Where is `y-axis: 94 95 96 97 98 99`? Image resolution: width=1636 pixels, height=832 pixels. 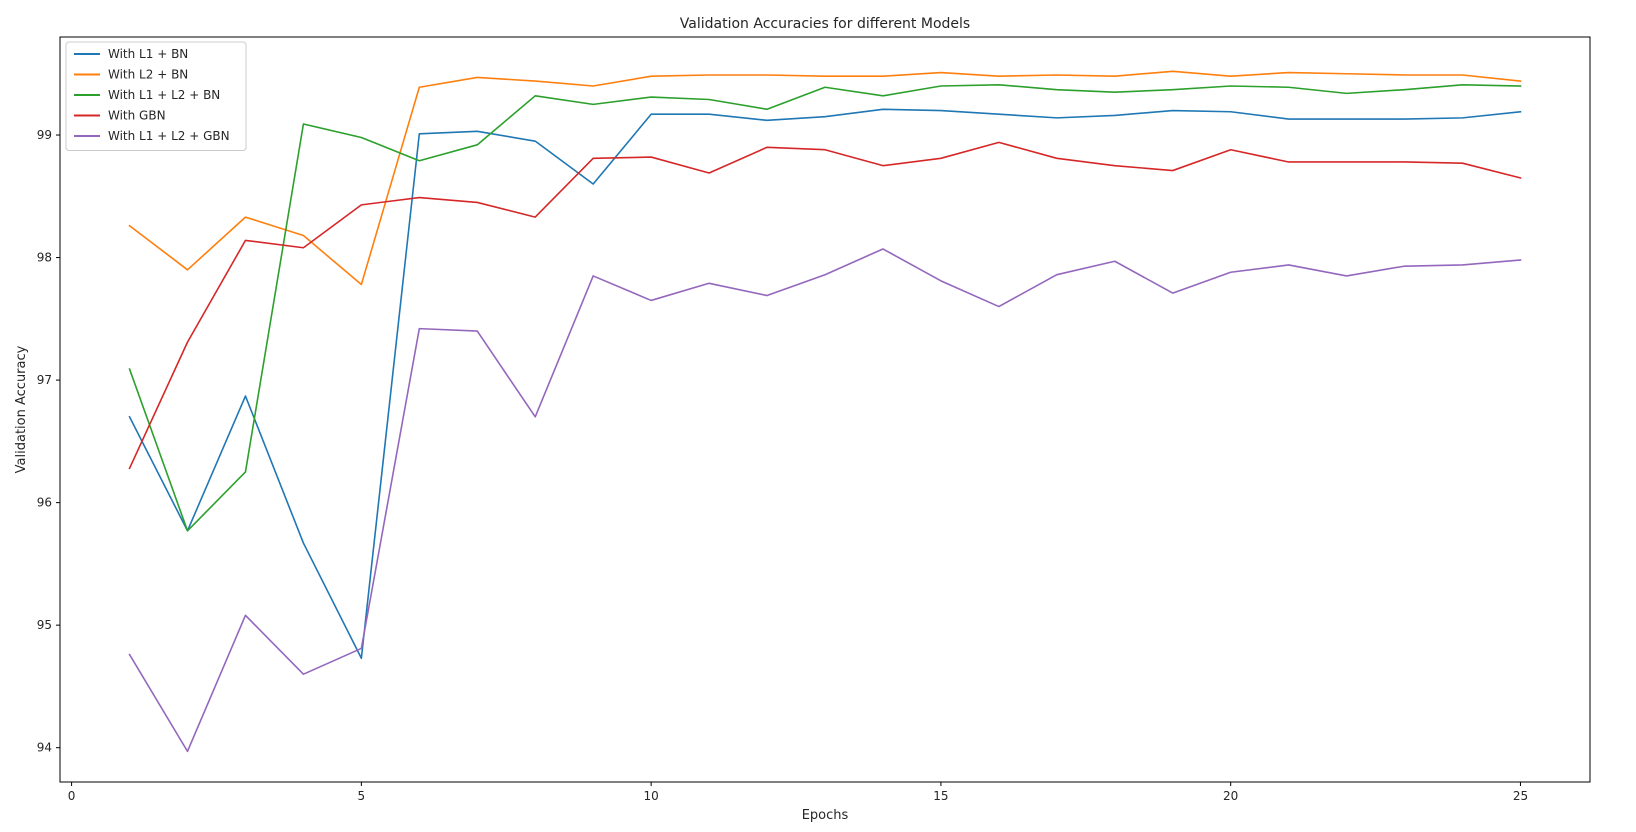 y-axis: 94 95 96 97 98 99 is located at coordinates (48, 441).